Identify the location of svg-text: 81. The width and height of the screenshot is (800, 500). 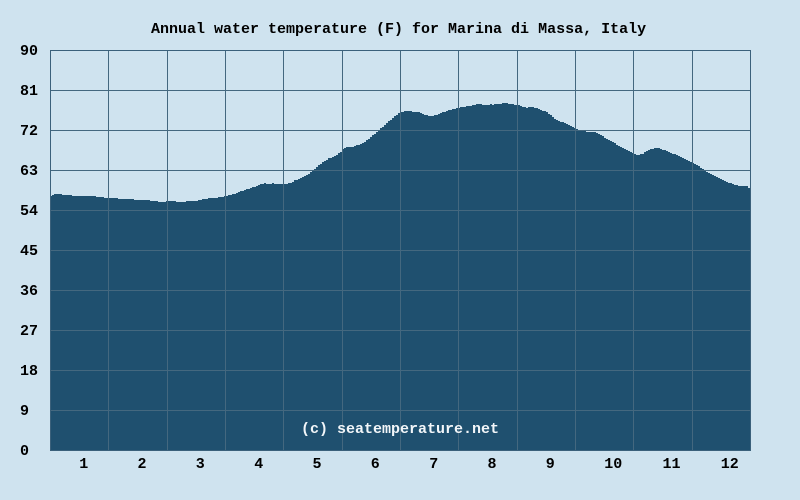
(29, 91).